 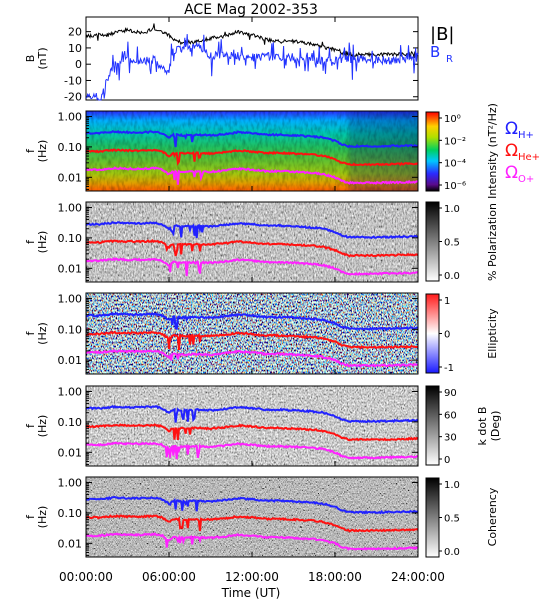 I want to click on y-tick-label: 20, so click(x=75, y=32).